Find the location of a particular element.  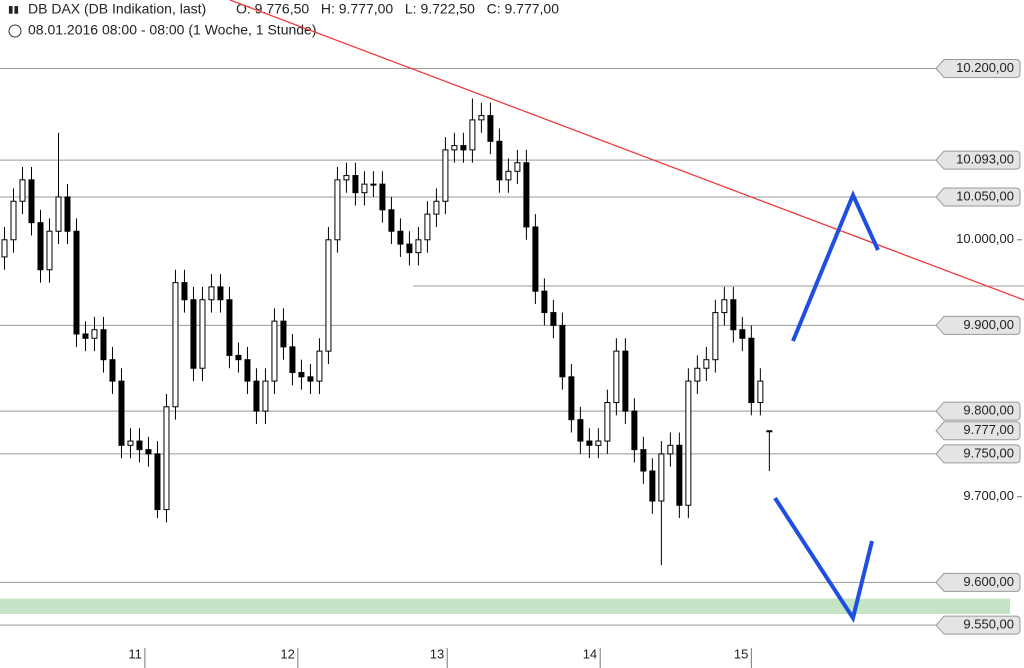

zone is located at coordinates (505, 606).